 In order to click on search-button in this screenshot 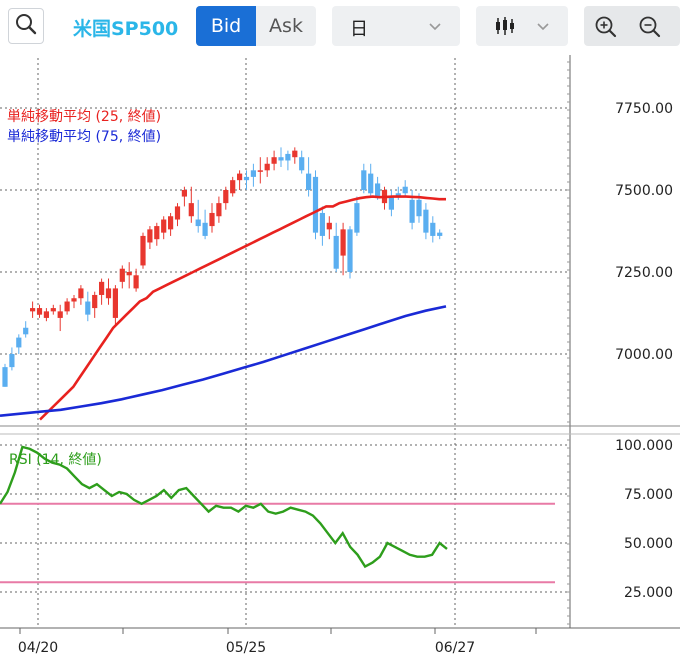, I will do `click(26, 26)`.